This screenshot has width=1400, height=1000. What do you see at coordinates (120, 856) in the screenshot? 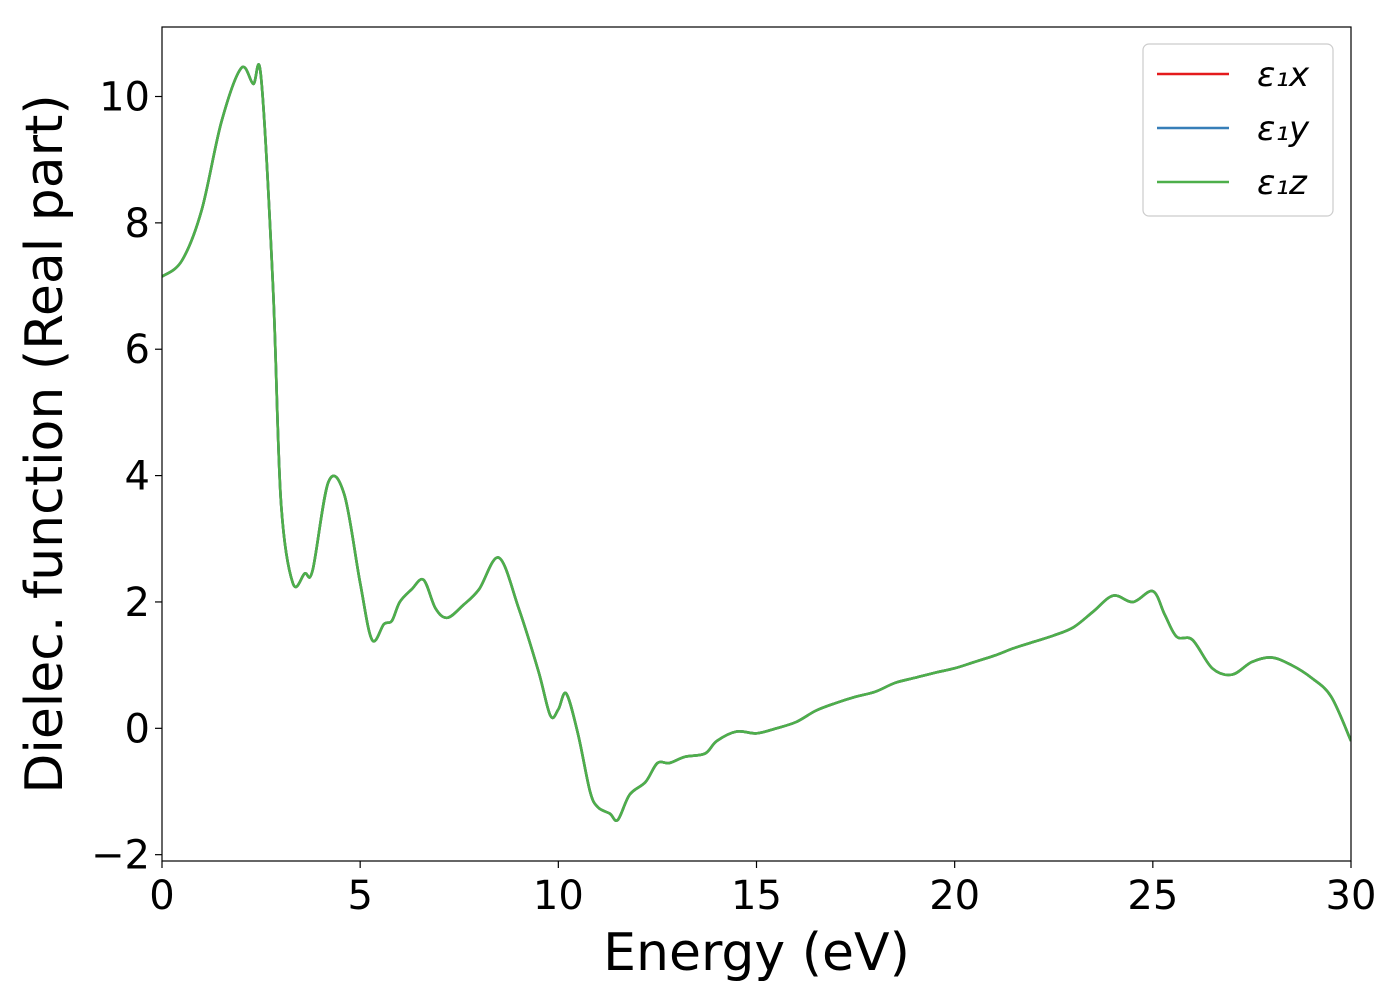
I see `y-tick-label: −2` at bounding box center [120, 856].